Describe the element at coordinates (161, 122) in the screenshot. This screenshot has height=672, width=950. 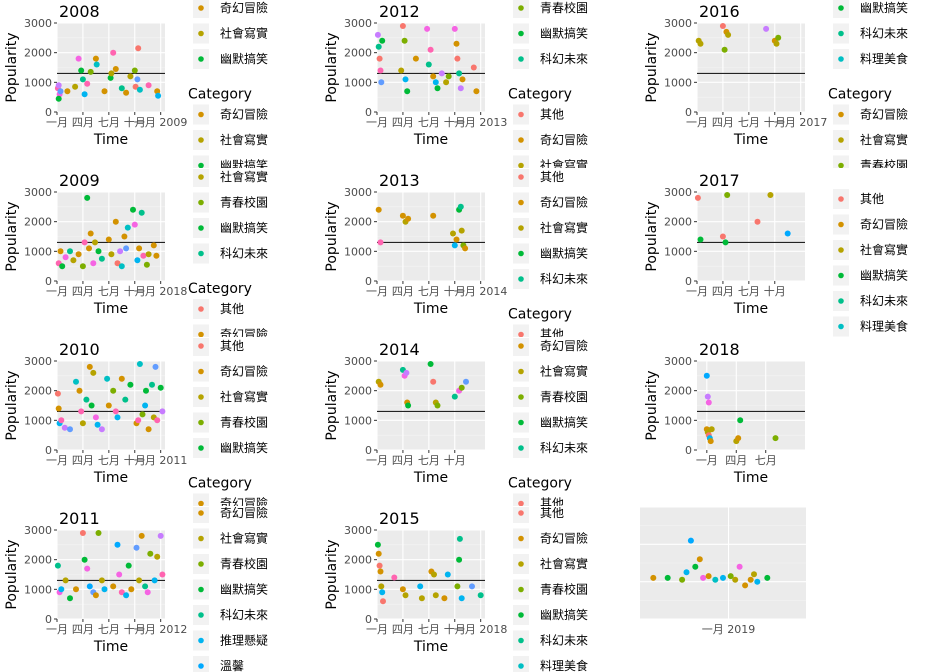
I see `x-tick-label: 一月 2009` at that location.